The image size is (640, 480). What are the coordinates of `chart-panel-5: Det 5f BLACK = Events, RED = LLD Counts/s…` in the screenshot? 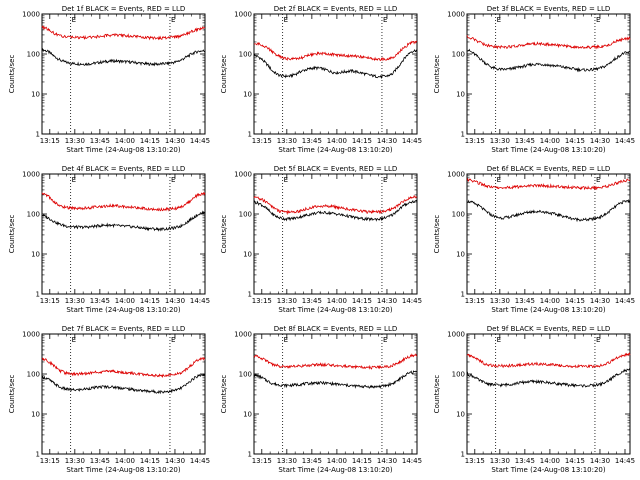 It's located at (321, 239).